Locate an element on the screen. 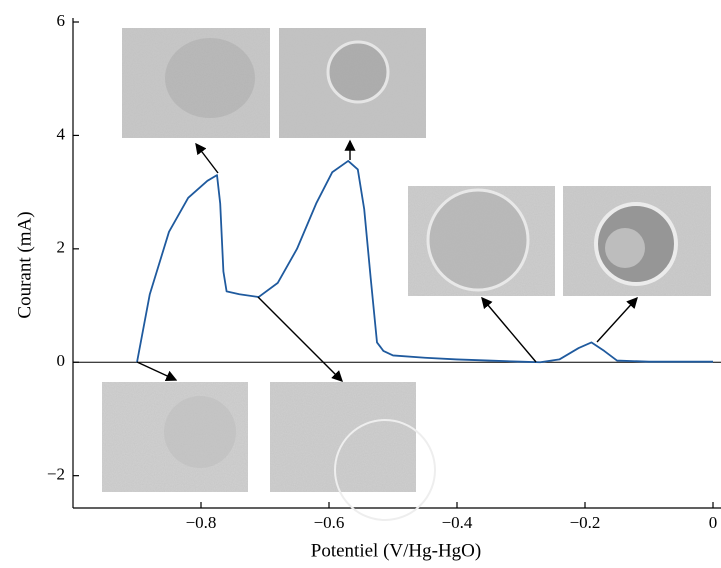 This screenshot has width=721, height=568. y-tick-label: 2 is located at coordinates (61, 247).